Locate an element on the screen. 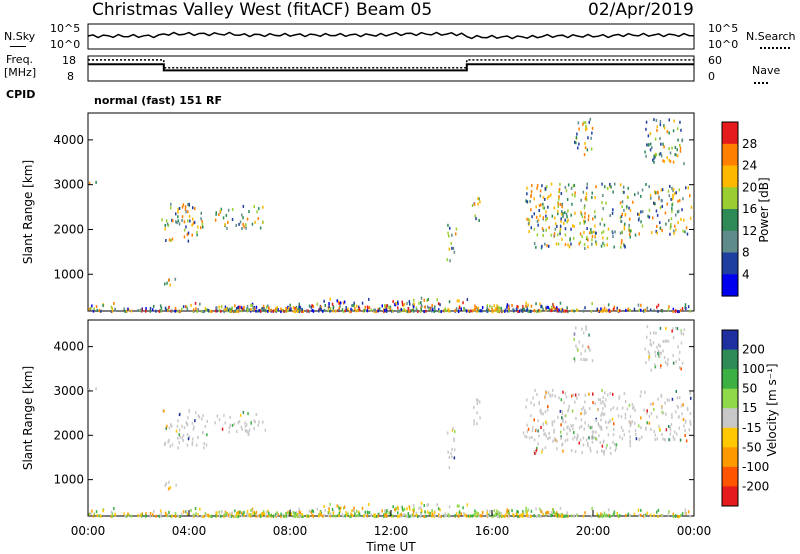 This screenshot has height=554, width=800. nave-tick-top: 60 is located at coordinates (715, 60).